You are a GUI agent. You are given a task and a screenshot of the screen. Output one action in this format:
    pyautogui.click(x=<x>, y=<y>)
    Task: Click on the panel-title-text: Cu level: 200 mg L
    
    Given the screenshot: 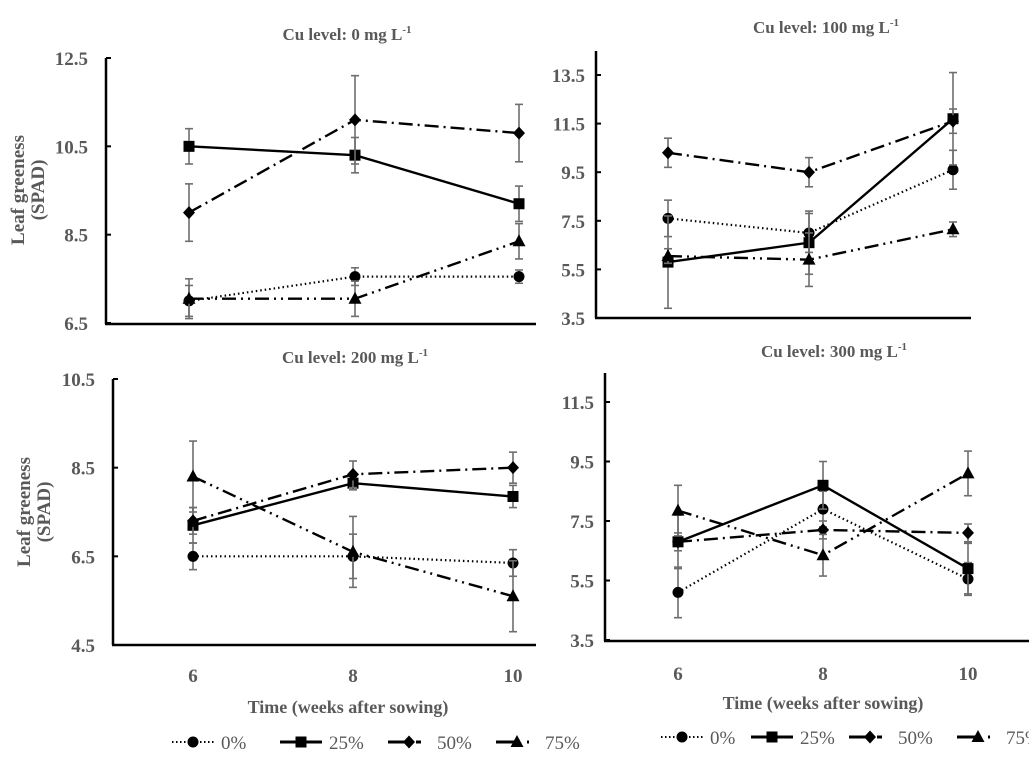 What is the action you would take?
    pyautogui.click(x=350, y=357)
    